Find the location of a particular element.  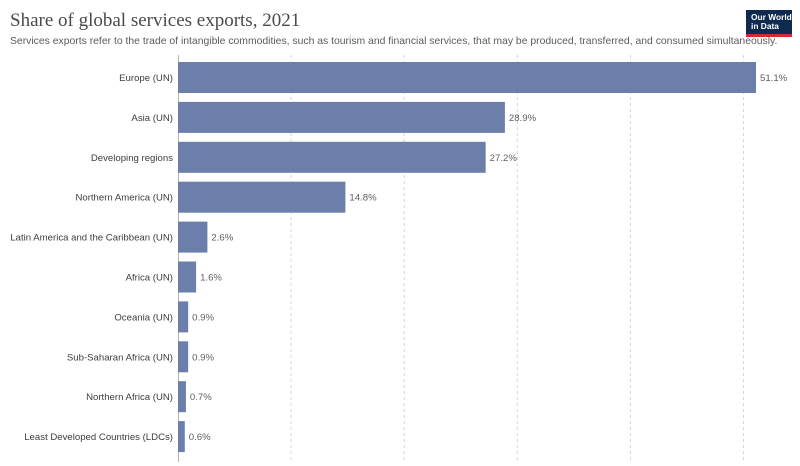

category-label: Northern Africa (UN) is located at coordinates (129, 397).